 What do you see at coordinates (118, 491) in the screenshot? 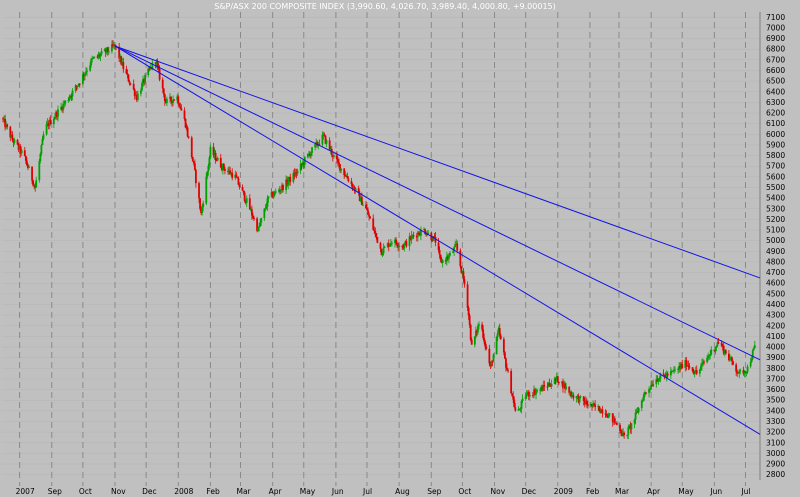
I see `x-tick-label: Nov` at bounding box center [118, 491].